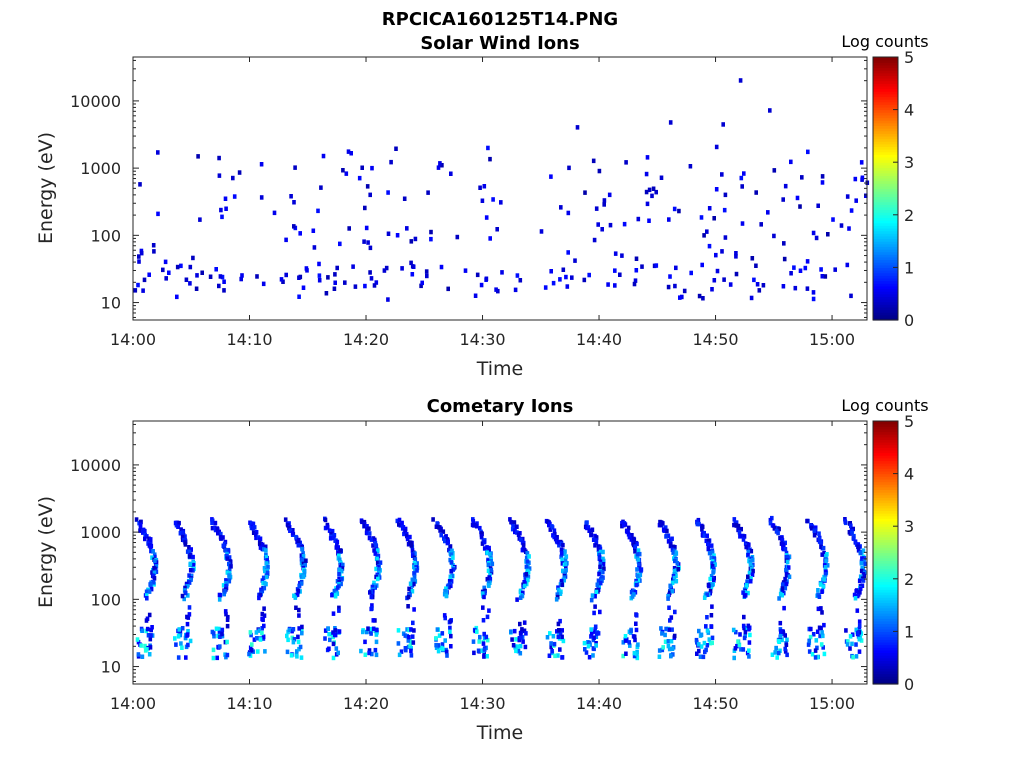  Describe the element at coordinates (100, 168) in the screenshot. I see `y-tick-label: 1000` at that location.